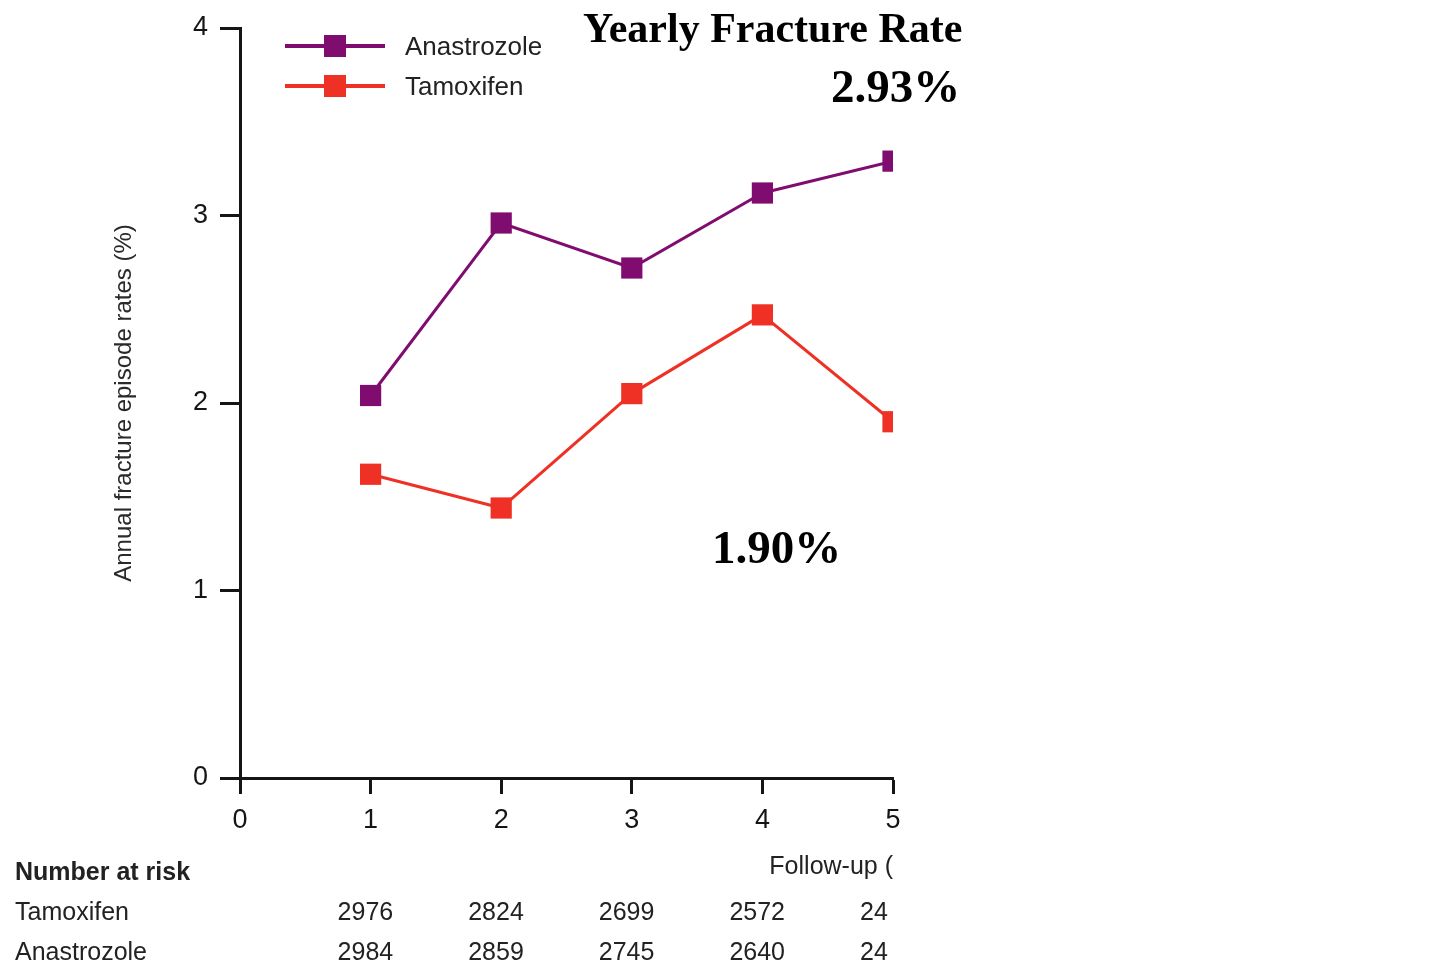 The image size is (1449, 966). What do you see at coordinates (81, 951) in the screenshot?
I see `text: Anastrozole` at bounding box center [81, 951].